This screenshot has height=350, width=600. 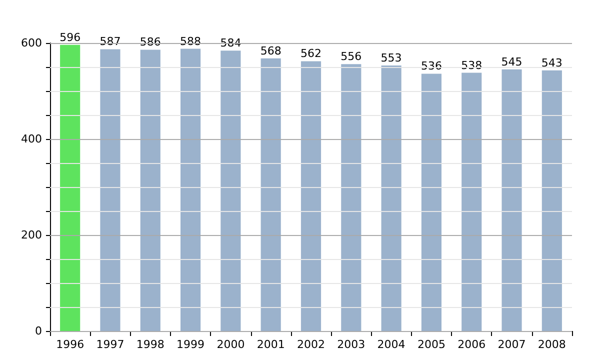 What do you see at coordinates (351, 344) in the screenshot?
I see `x-tick-label: 2003` at bounding box center [351, 344].